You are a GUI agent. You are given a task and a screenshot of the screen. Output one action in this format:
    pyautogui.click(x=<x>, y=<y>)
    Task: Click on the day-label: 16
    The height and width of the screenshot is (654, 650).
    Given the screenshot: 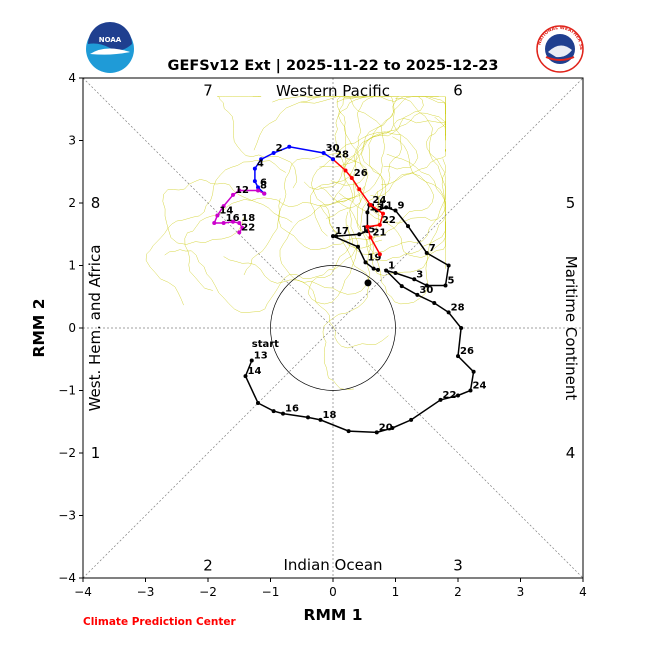 What is the action you would take?
    pyautogui.click(x=233, y=218)
    